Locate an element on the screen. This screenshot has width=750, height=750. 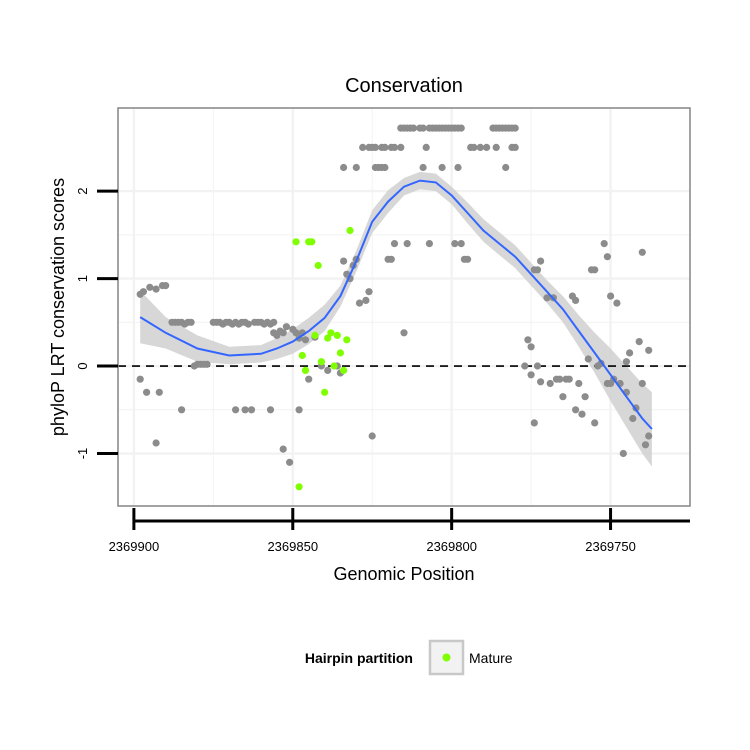
y-tick-label: -1 is located at coordinates (82, 454).